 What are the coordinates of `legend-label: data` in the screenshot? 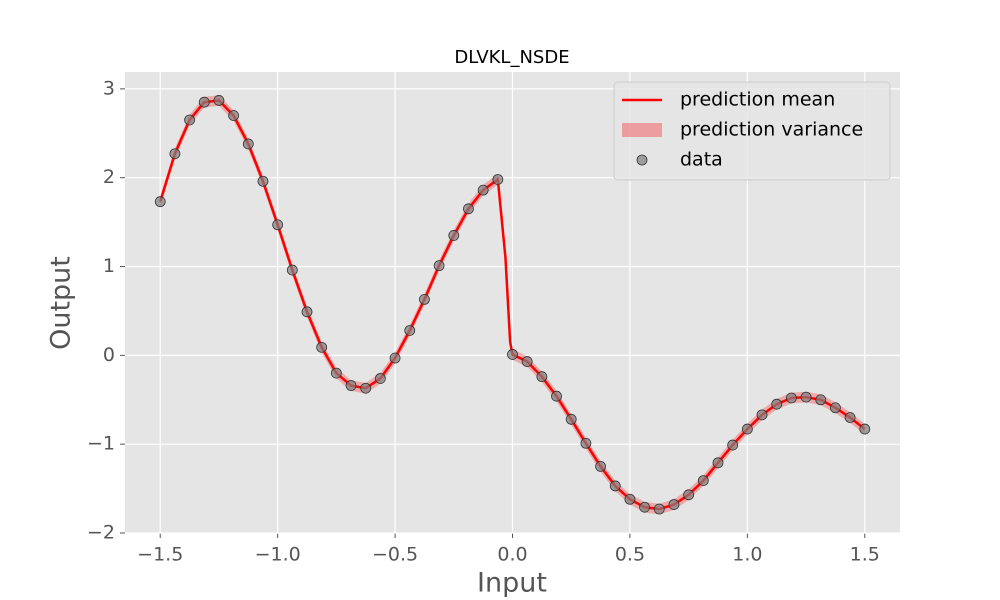 It's located at (701, 160).